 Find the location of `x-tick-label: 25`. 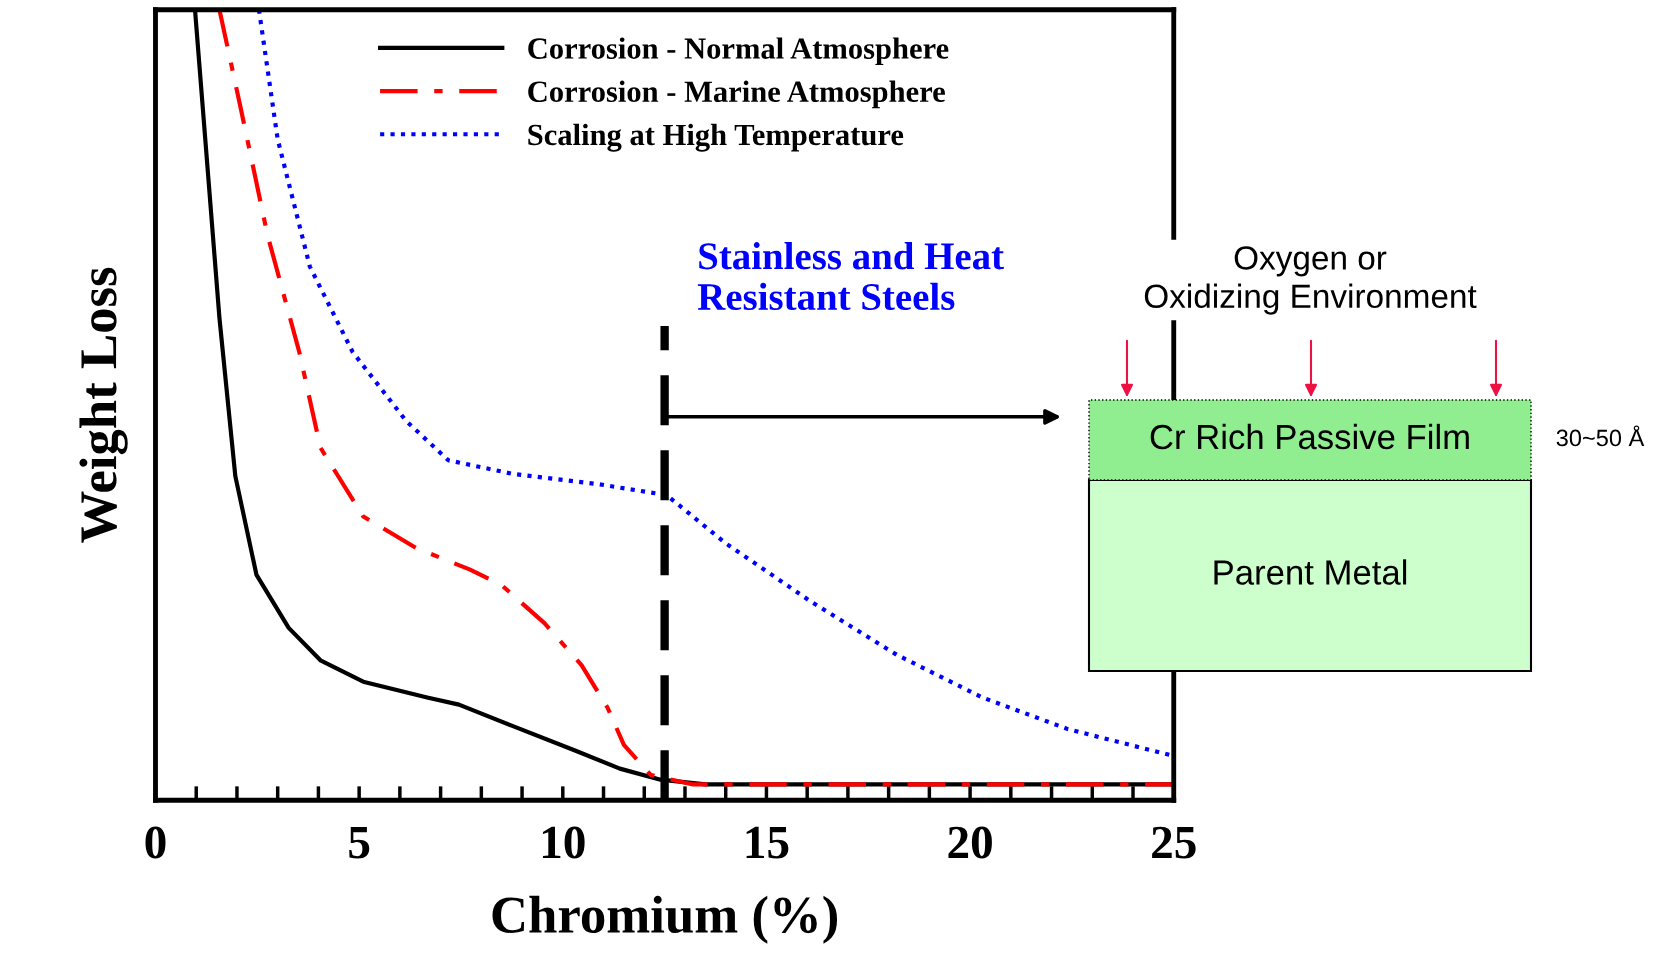

x-tick-label: 25 is located at coordinates (1174, 842).